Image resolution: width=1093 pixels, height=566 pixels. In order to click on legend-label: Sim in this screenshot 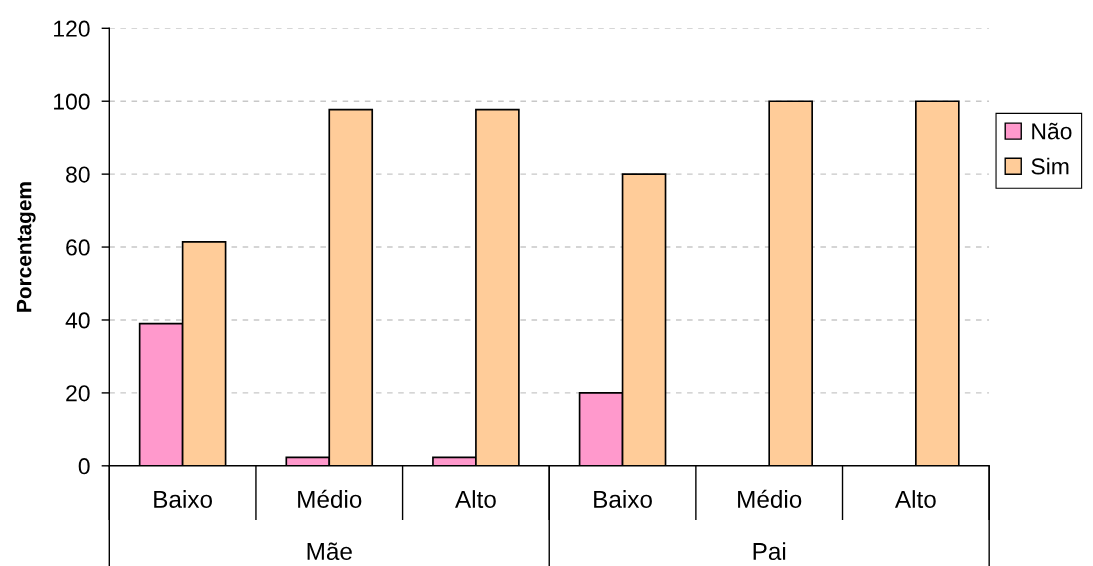, I will do `click(1050, 166)`.